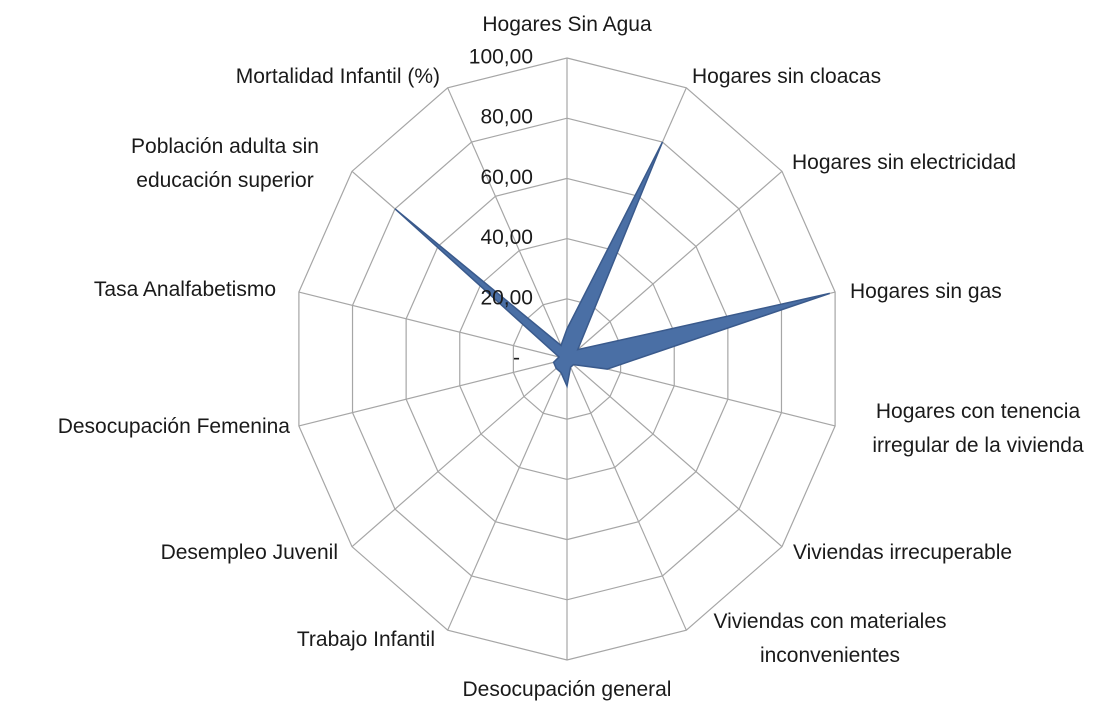 The width and height of the screenshot is (1107, 707). I want to click on category-label: Hogares sin gas, so click(926, 291).